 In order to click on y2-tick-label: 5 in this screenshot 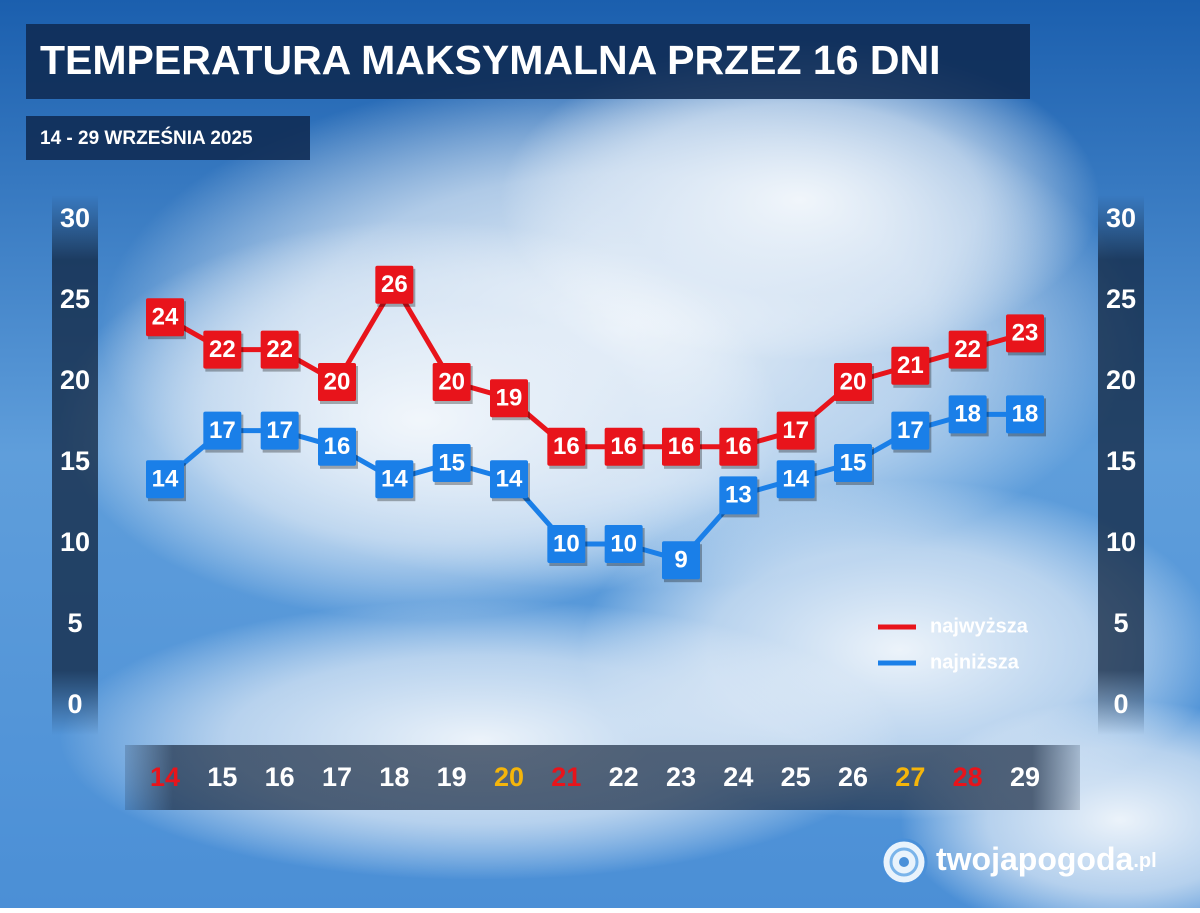, I will do `click(1120, 623)`.